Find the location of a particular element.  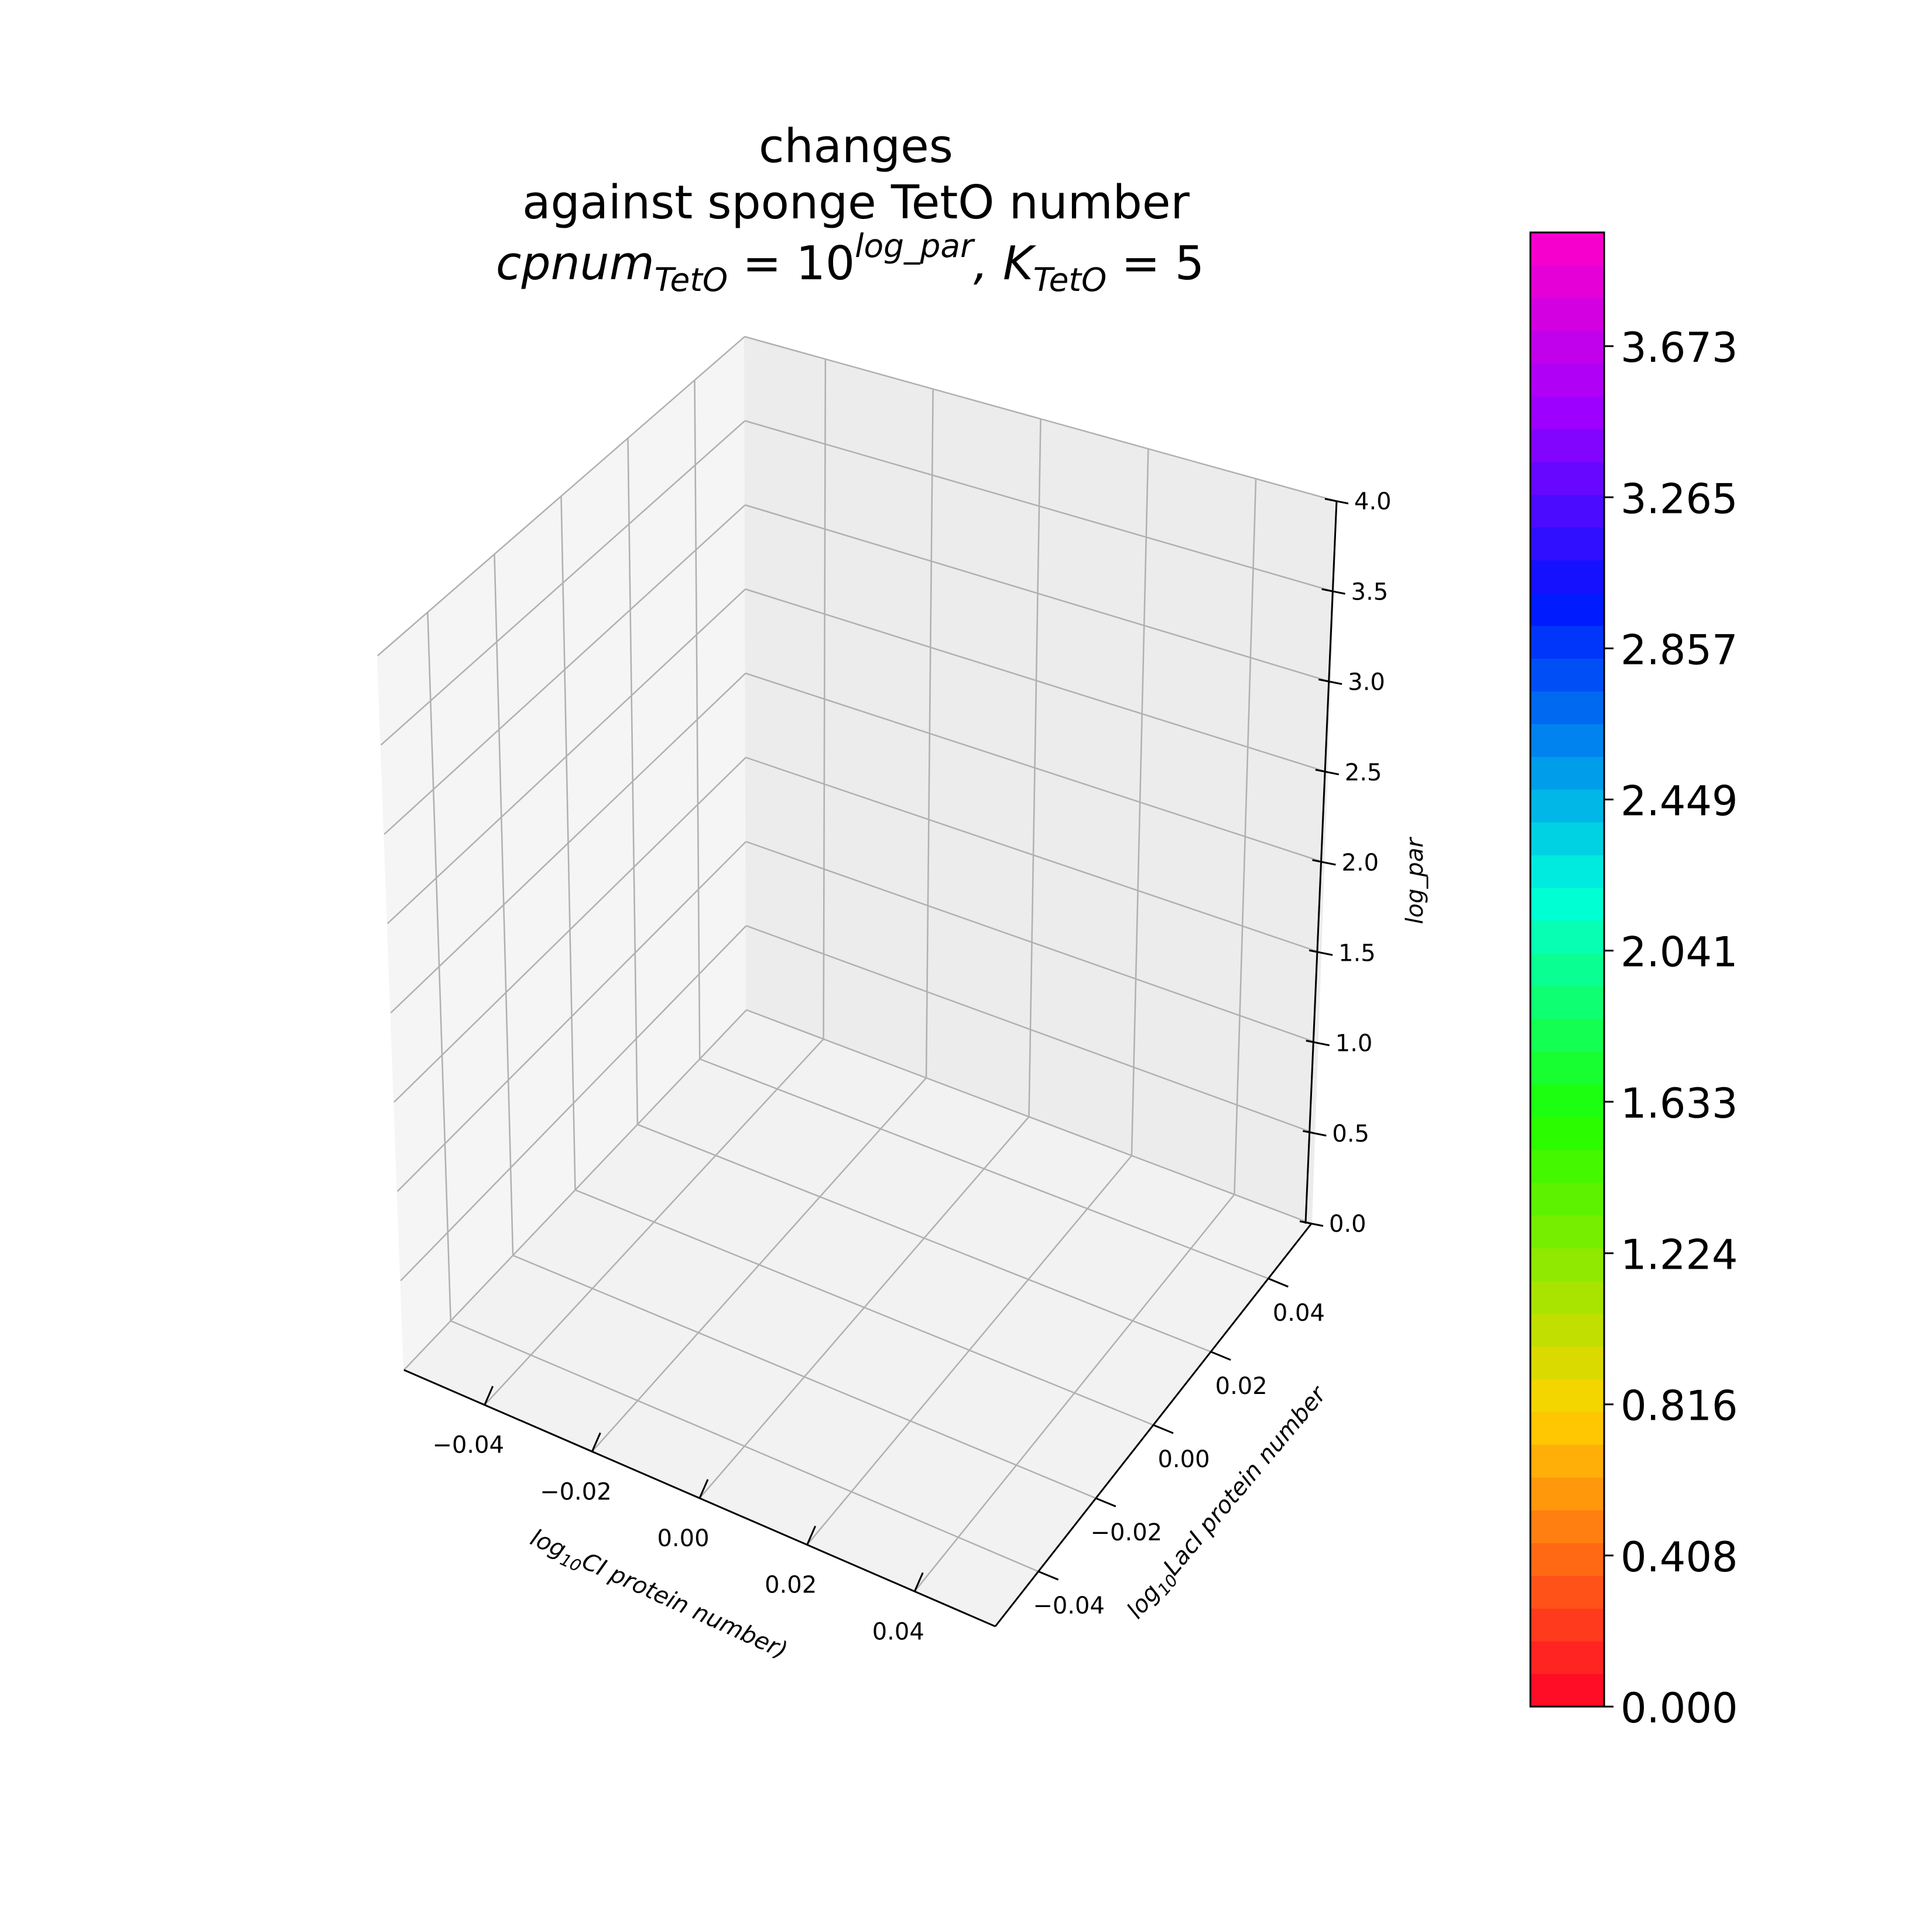

y-ticks: −0.04 −0.02 0.00 0.02 0.04 is located at coordinates (1179, 1448).